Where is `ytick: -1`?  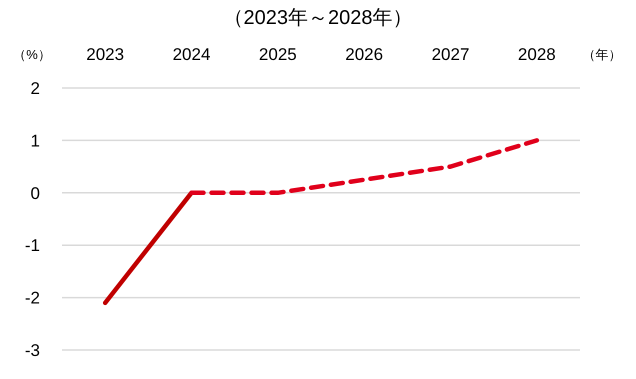
ytick: -1 is located at coordinates (32, 246).